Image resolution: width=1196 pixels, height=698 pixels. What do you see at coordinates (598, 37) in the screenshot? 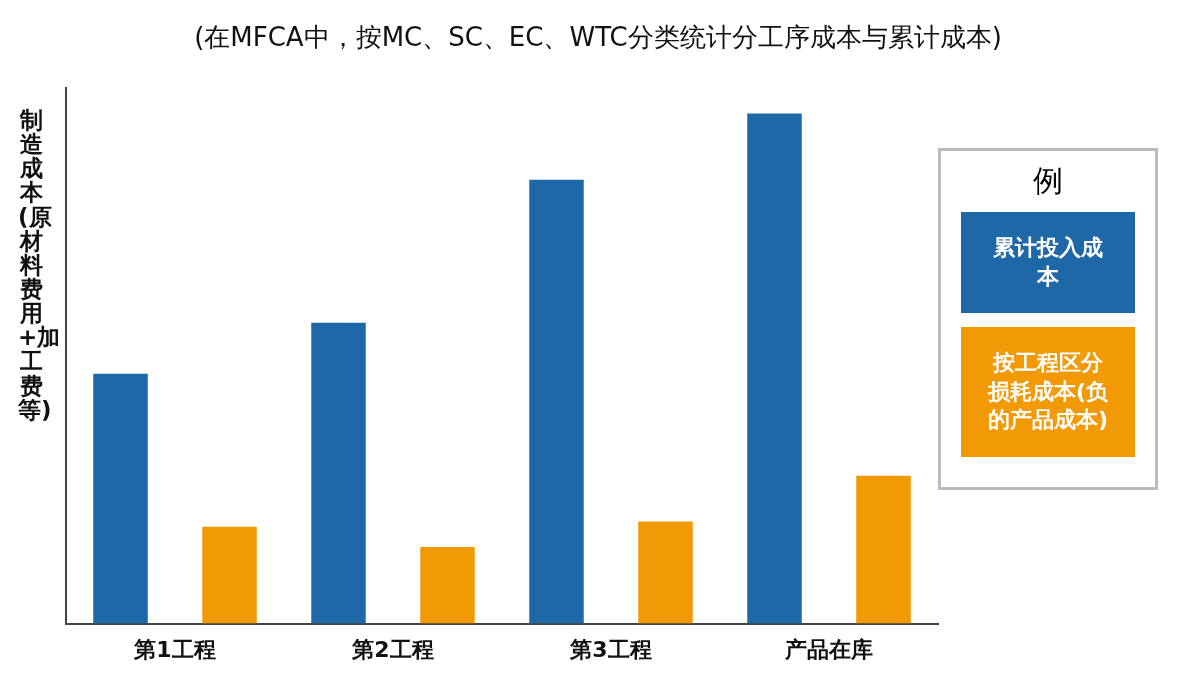
I see `chart-title: (在MFCA中，按MC、SC、EC、WTC分类统计分工序成本与累计成本)` at bounding box center [598, 37].